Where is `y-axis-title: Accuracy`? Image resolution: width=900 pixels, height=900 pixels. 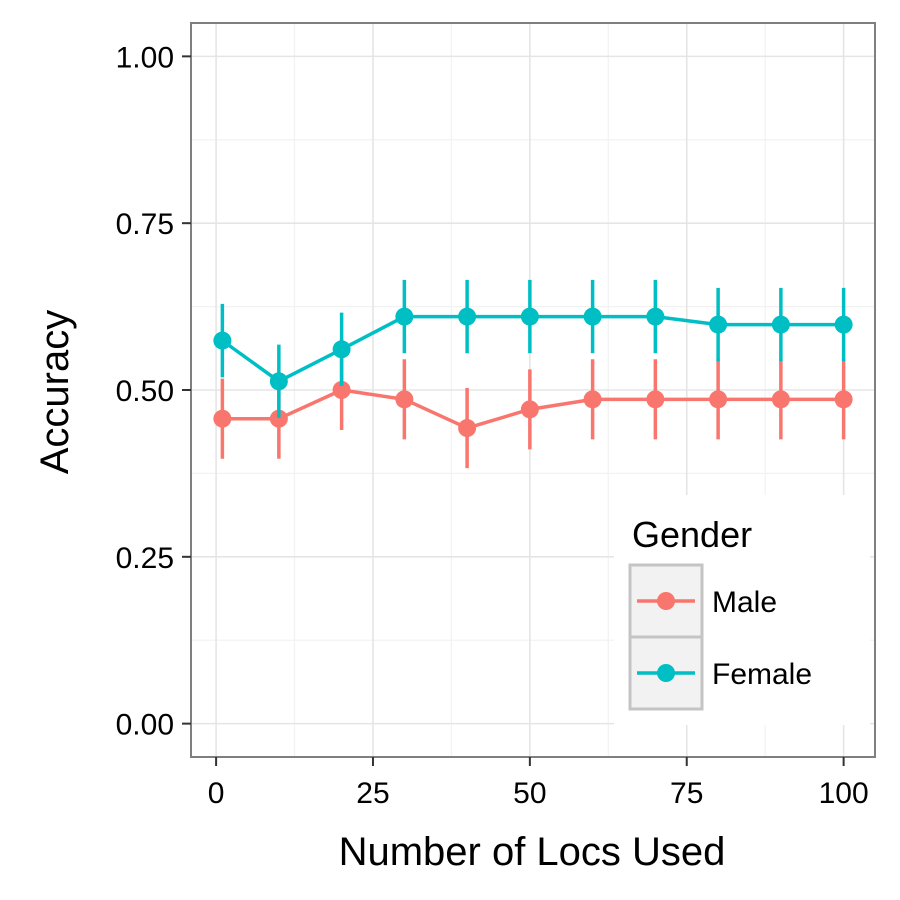 y-axis-title: Accuracy is located at coordinates (55, 392).